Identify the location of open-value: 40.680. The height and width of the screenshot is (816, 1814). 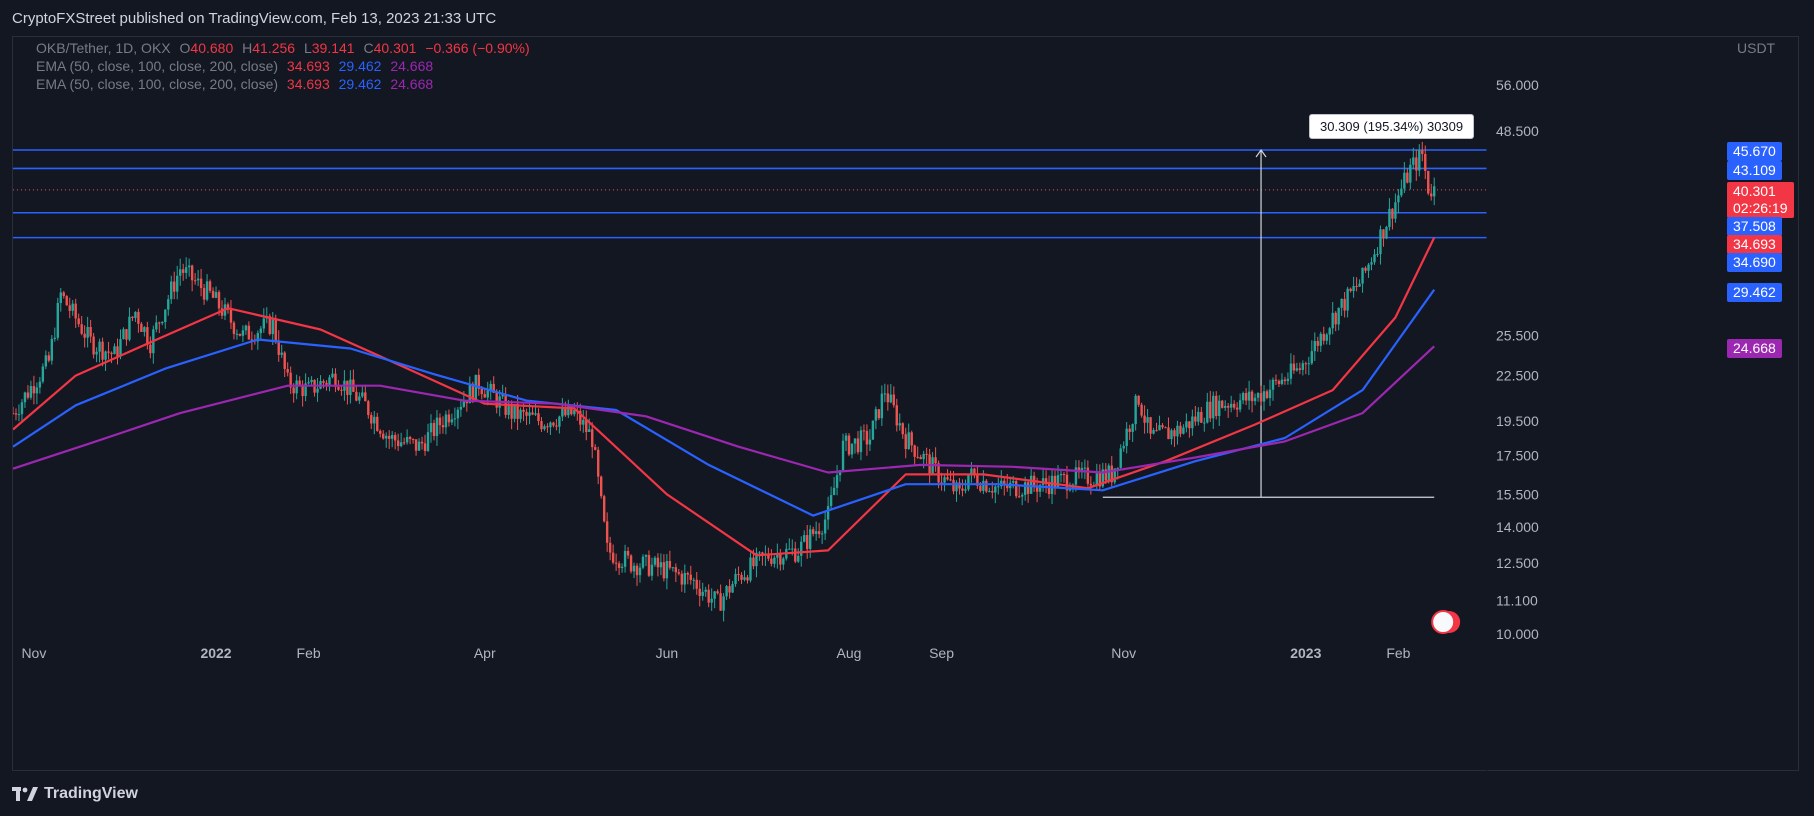
(212, 48).